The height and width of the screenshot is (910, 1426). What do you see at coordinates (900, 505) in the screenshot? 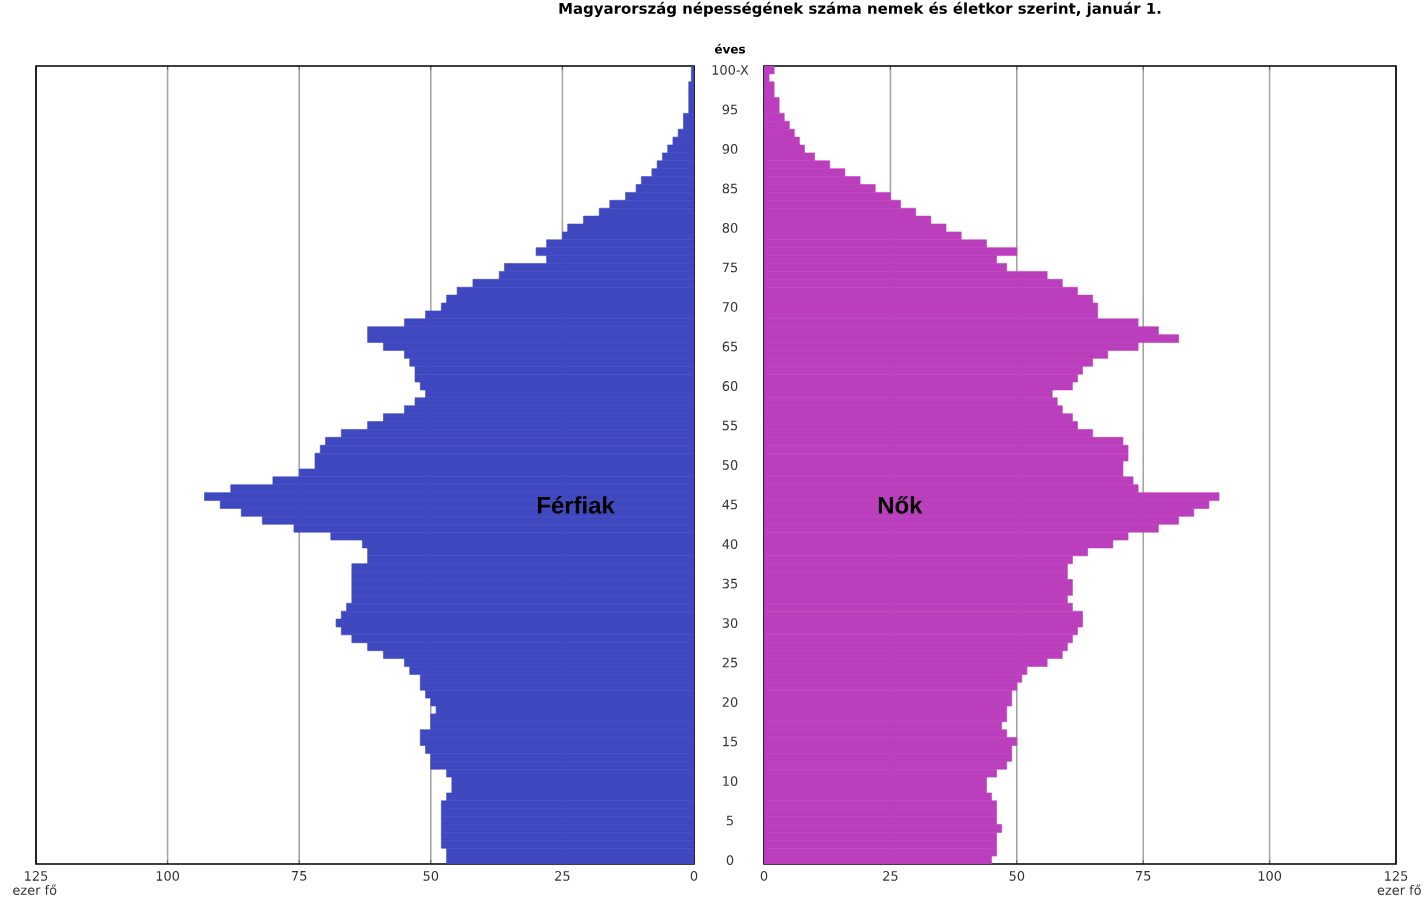
I see `annotation: Nők` at bounding box center [900, 505].